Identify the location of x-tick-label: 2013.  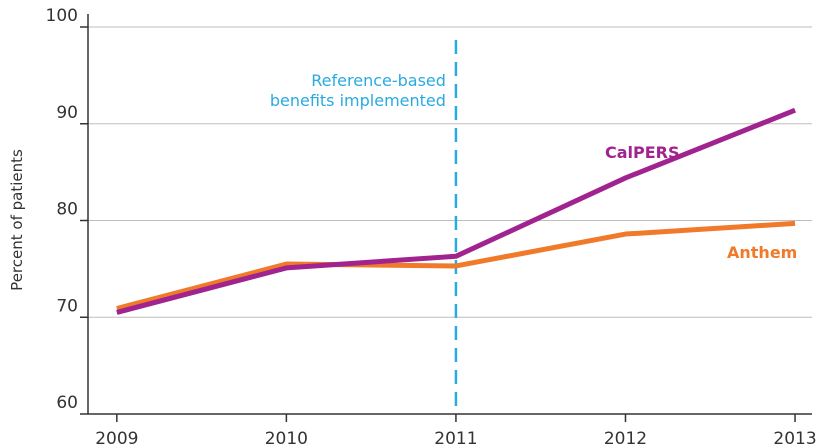
(794, 438).